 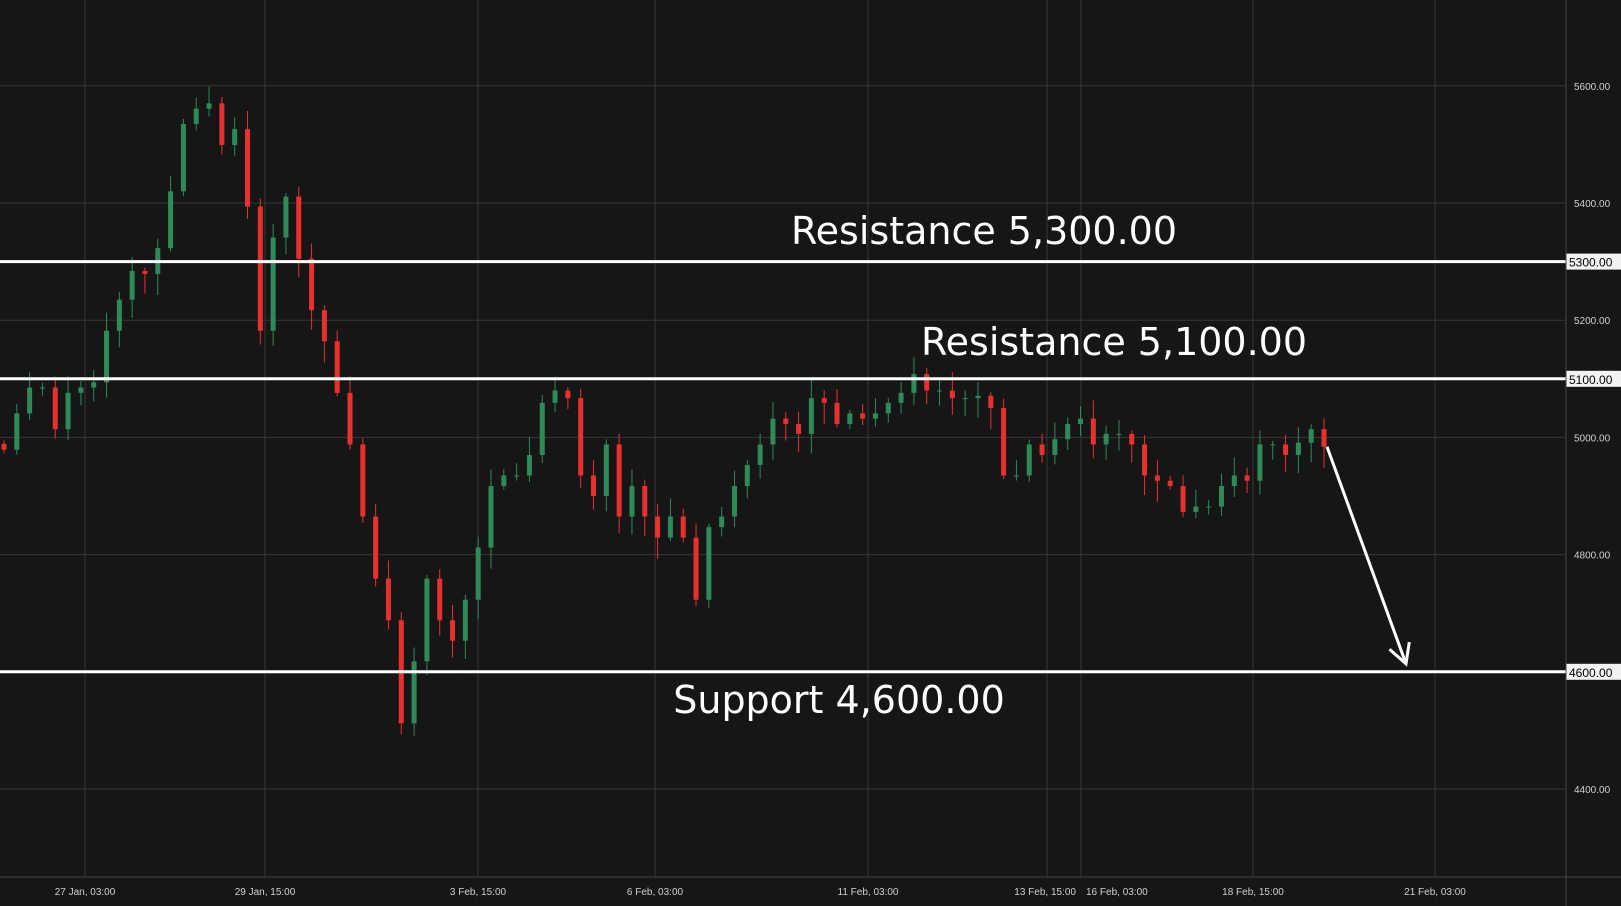 What do you see at coordinates (265, 892) in the screenshot?
I see `time-tick-label: 29 Jan, 15:00` at bounding box center [265, 892].